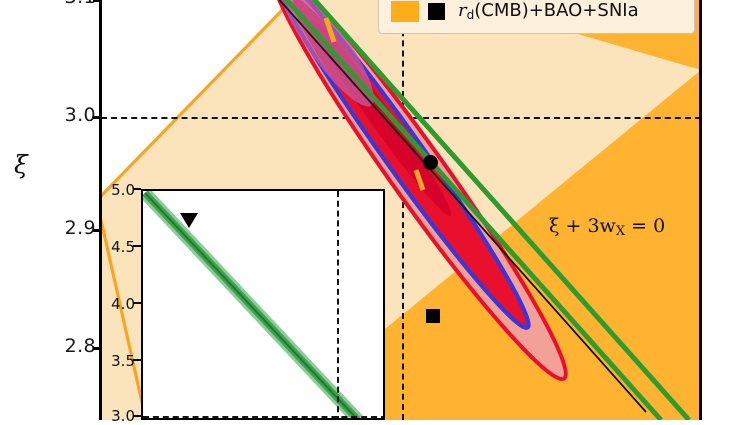  Describe the element at coordinates (700, 210) in the screenshot. I see `axis-spine-right` at that location.